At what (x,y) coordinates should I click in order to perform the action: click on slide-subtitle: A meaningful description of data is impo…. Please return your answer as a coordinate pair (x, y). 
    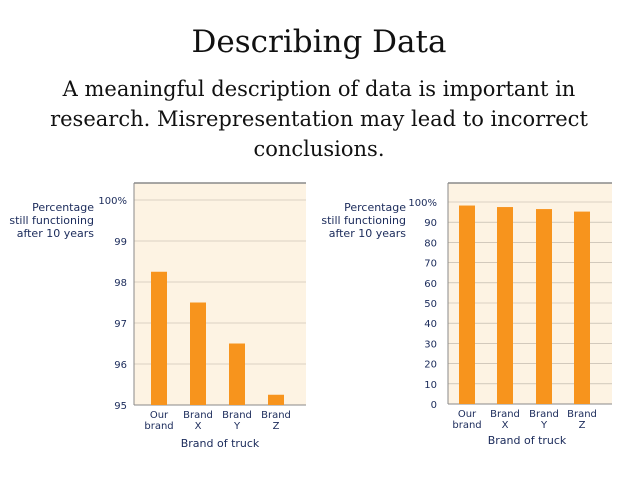
    Looking at the image, I should click on (319, 119).